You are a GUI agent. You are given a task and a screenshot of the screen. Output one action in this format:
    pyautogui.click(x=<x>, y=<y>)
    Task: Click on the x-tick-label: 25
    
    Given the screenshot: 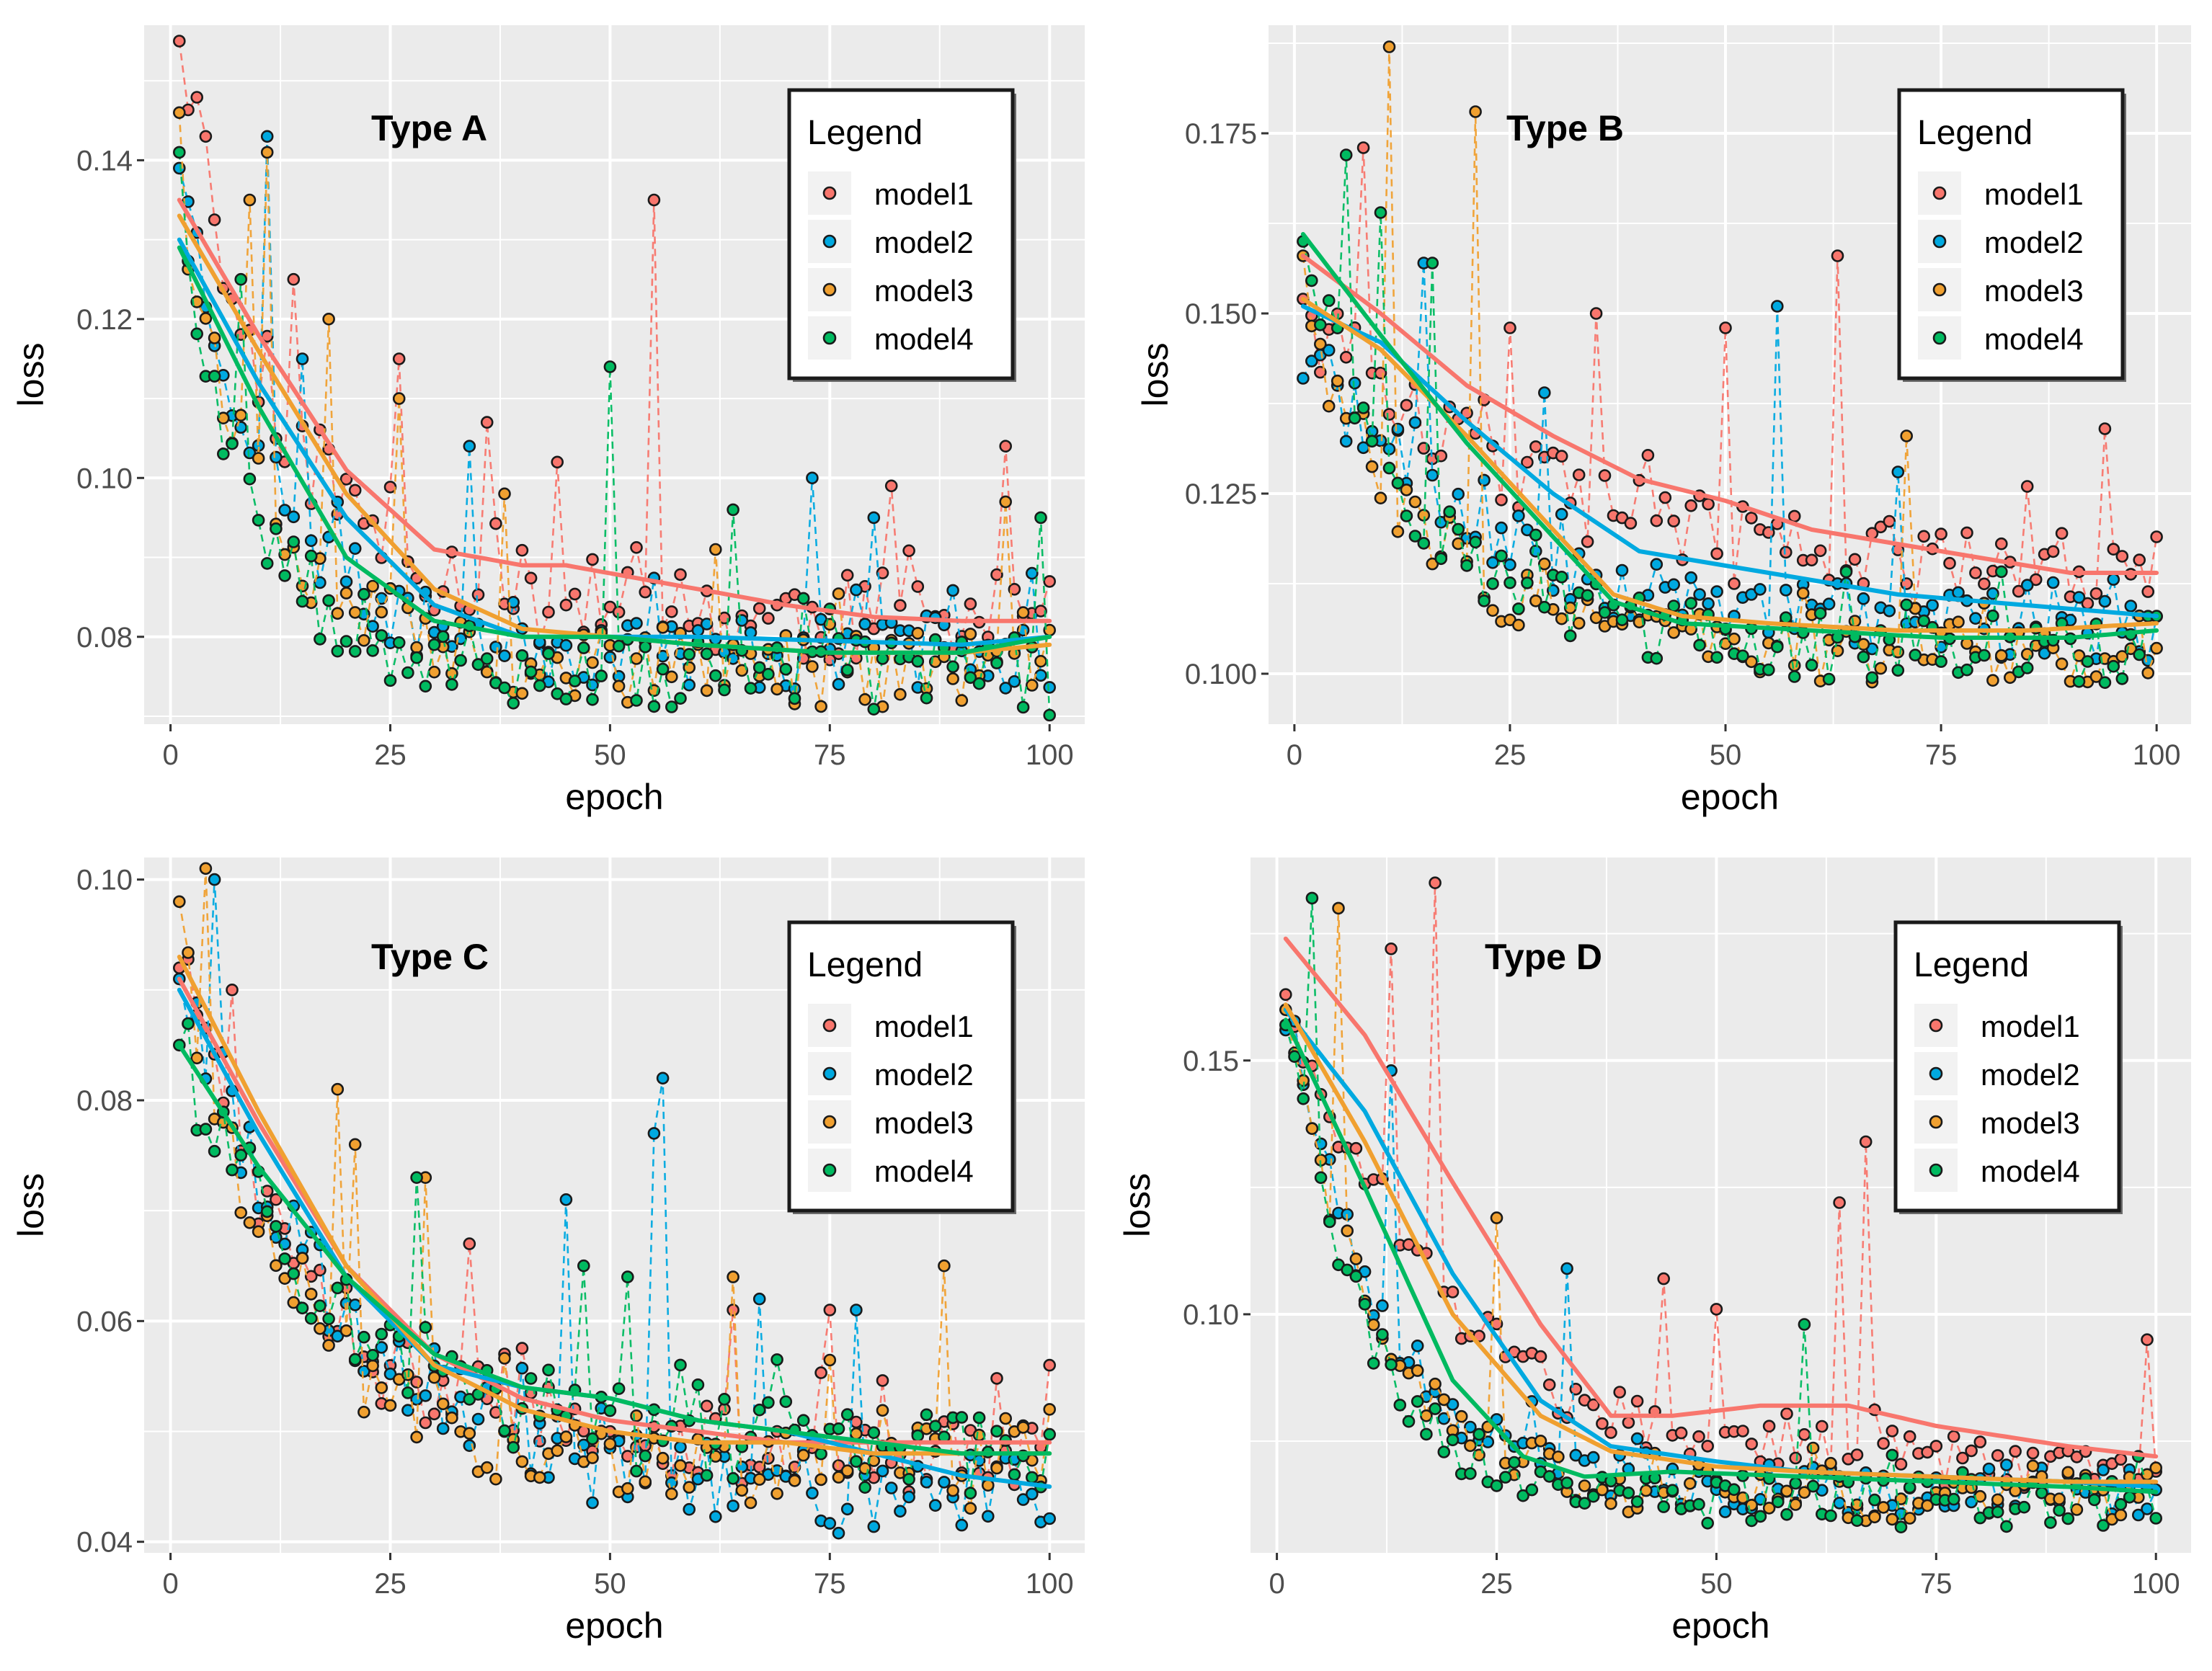 What is the action you would take?
    pyautogui.click(x=1496, y=1584)
    